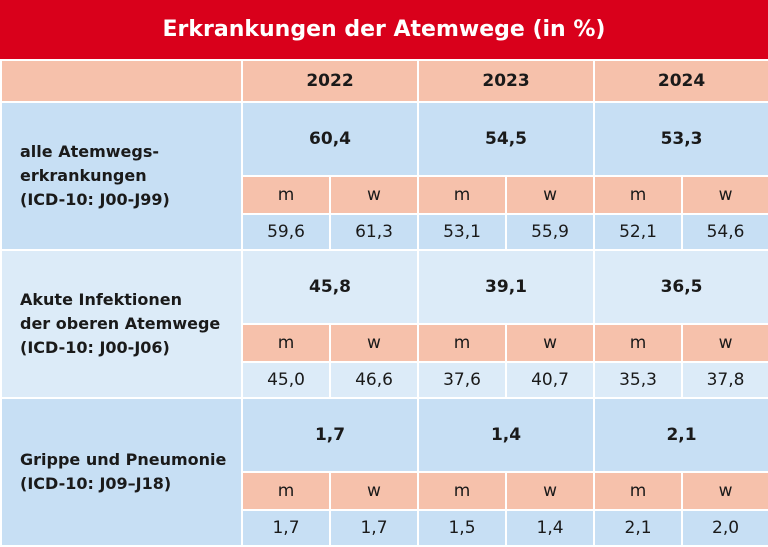  Describe the element at coordinates (89, 151) in the screenshot. I see `group-label-line: alle Atemwegs-` at that location.